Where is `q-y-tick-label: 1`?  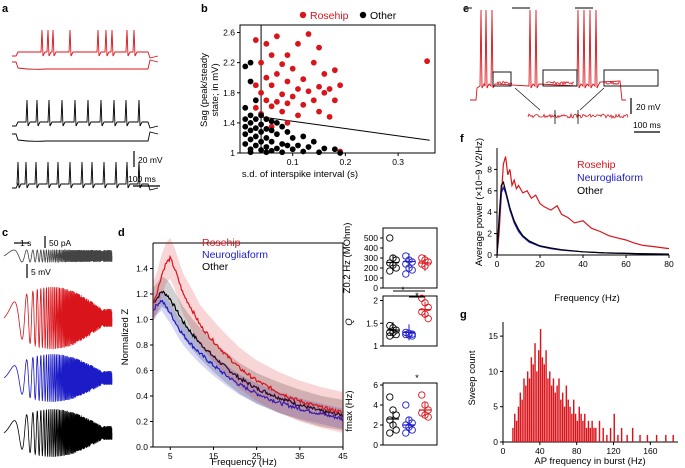
q-y-tick-label: 1 is located at coordinates (375, 346).